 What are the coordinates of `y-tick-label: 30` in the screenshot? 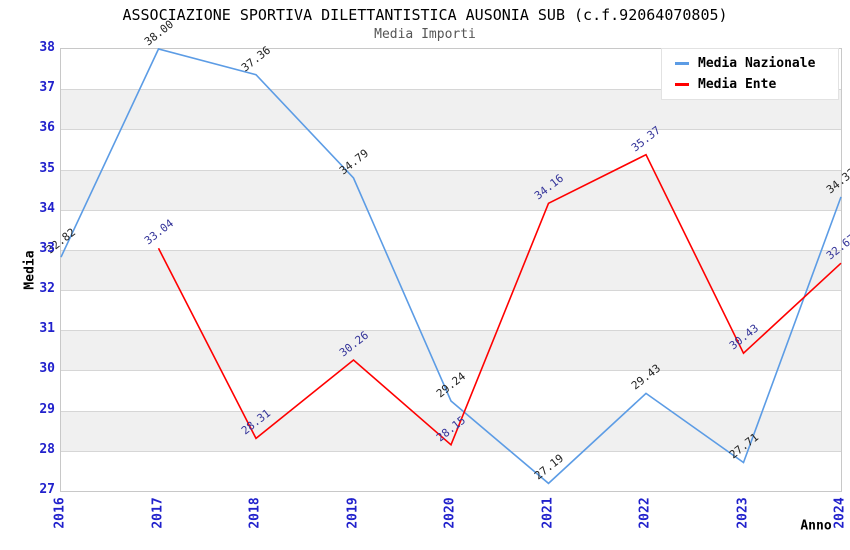 It's located at (47, 369).